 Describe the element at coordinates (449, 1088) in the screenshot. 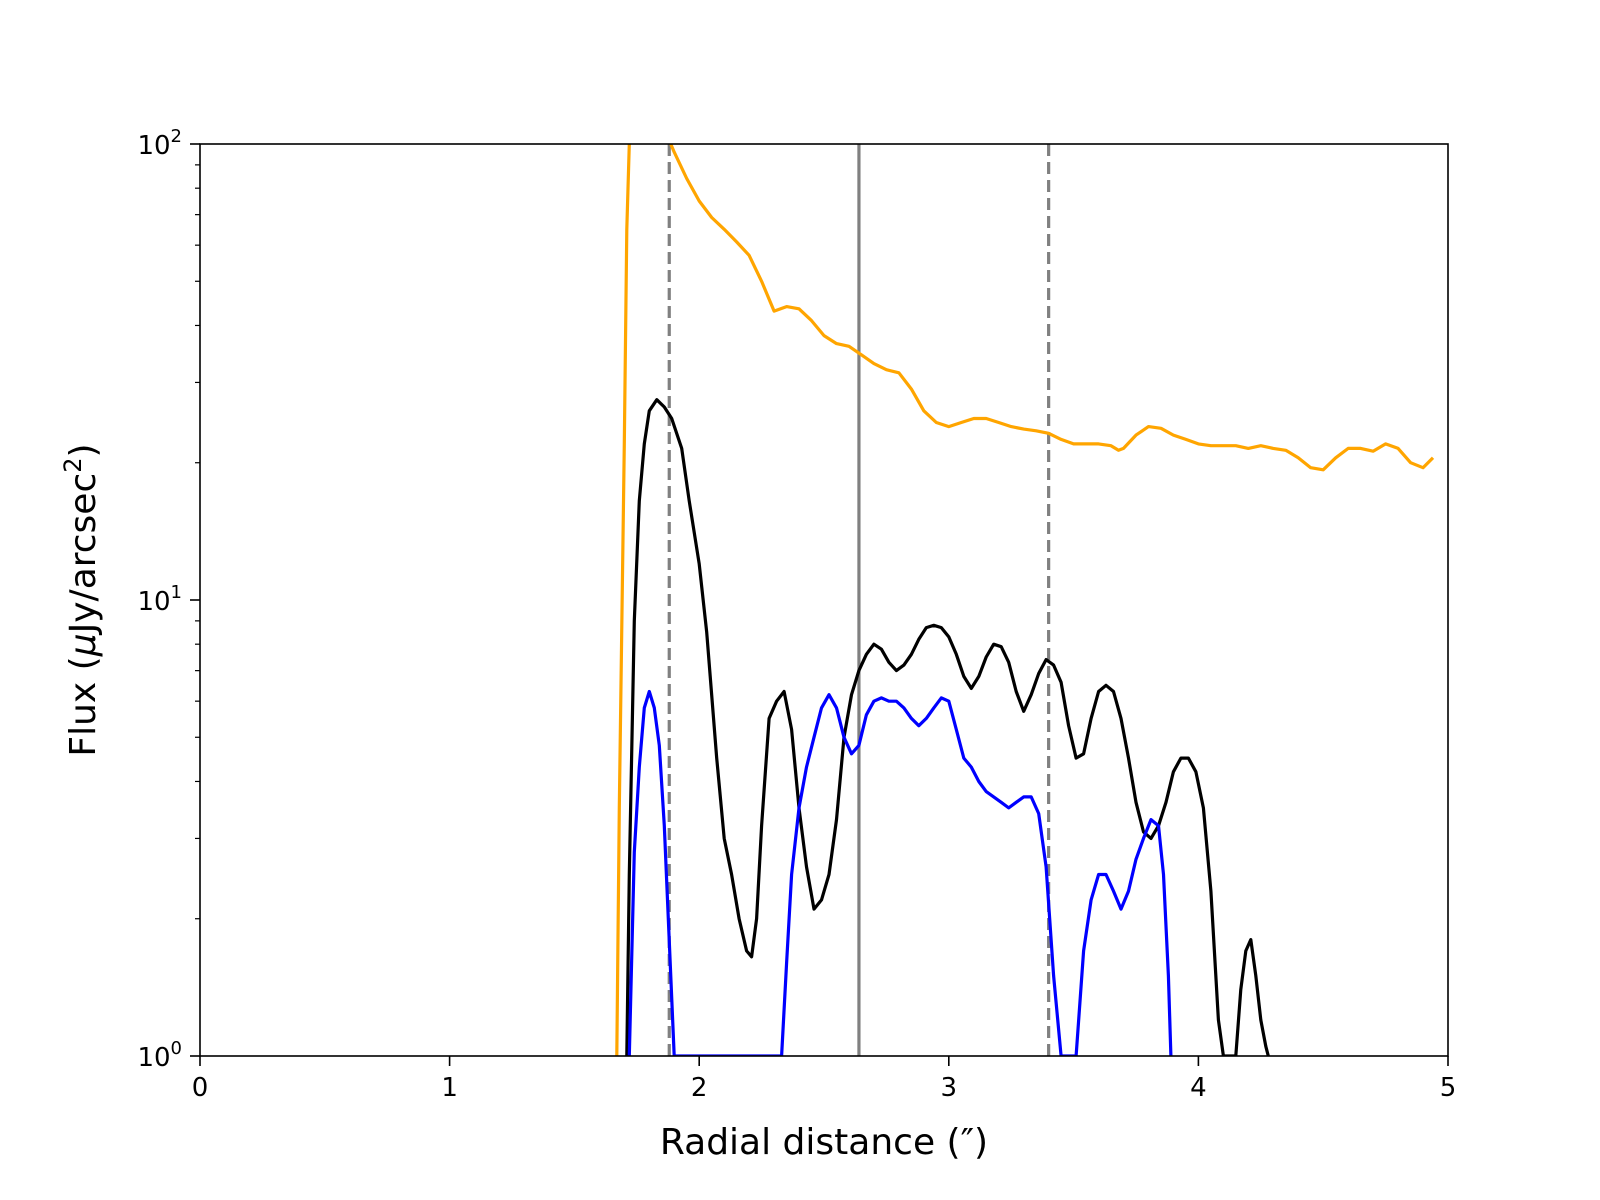

I see `x-tick-label: 1` at that location.